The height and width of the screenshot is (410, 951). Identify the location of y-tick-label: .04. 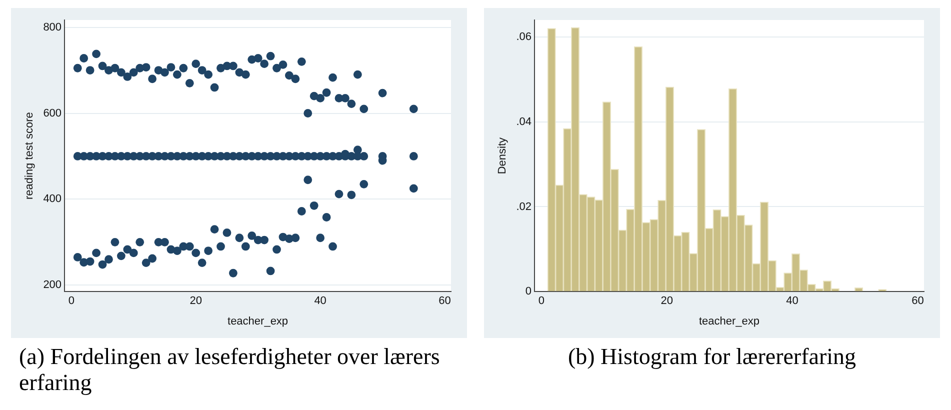
(524, 122).